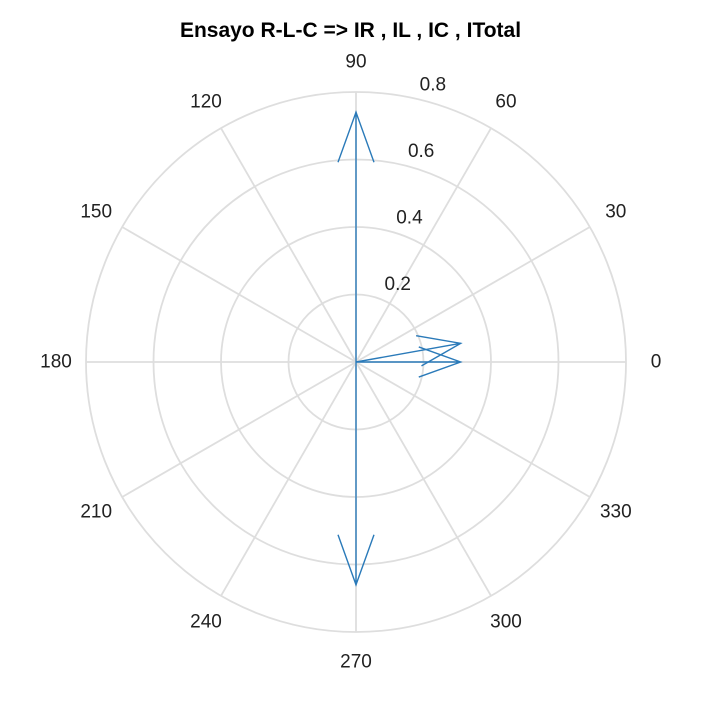 This screenshot has width=701, height=701. Describe the element at coordinates (506, 621) in the screenshot. I see `angle-tick-label-300: 300` at that location.